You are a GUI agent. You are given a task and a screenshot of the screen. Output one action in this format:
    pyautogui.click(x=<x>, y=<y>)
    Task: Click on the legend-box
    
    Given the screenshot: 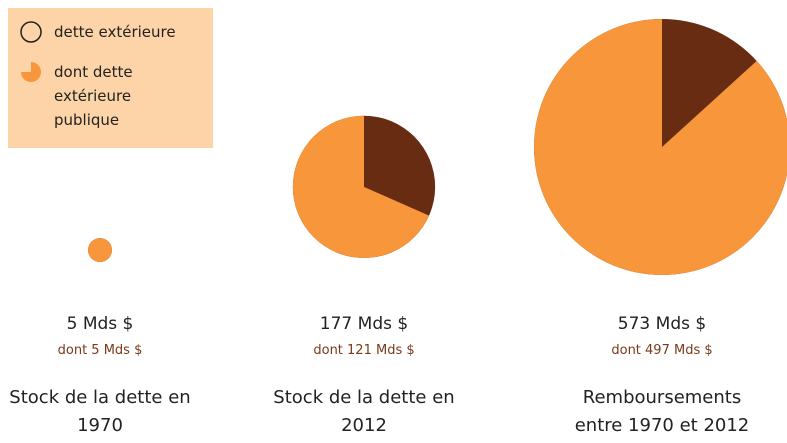 What is the action you would take?
    pyautogui.click(x=110, y=78)
    